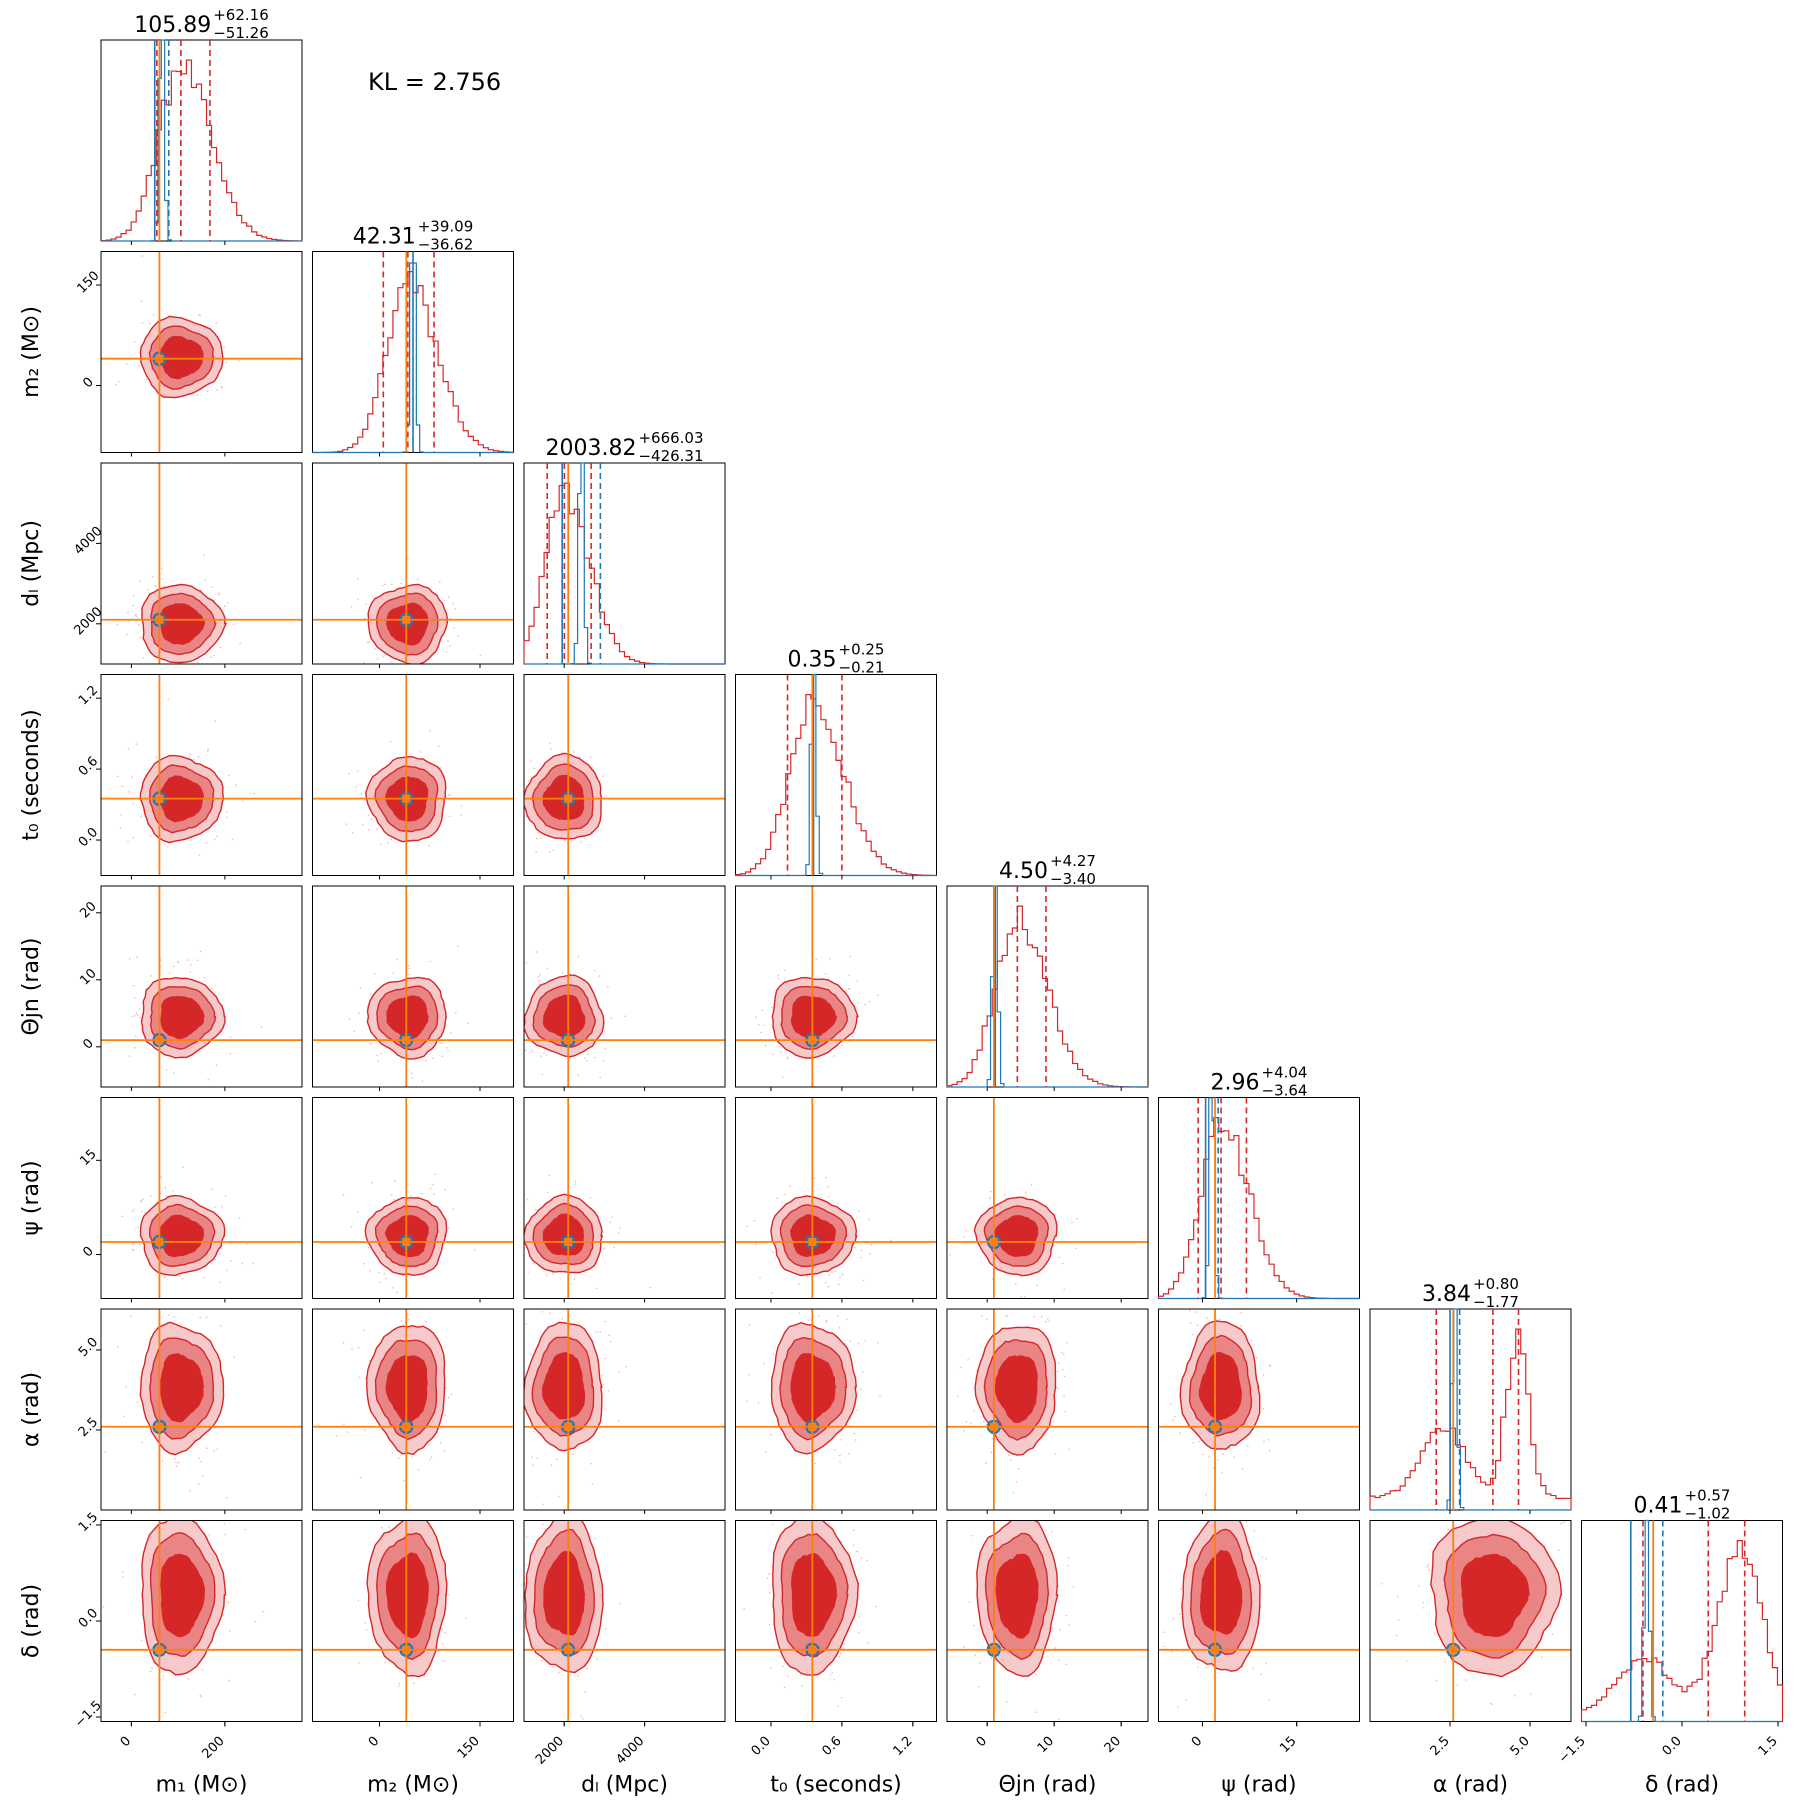  Describe the element at coordinates (201, 1409) in the screenshot. I see `contour-frame` at that location.